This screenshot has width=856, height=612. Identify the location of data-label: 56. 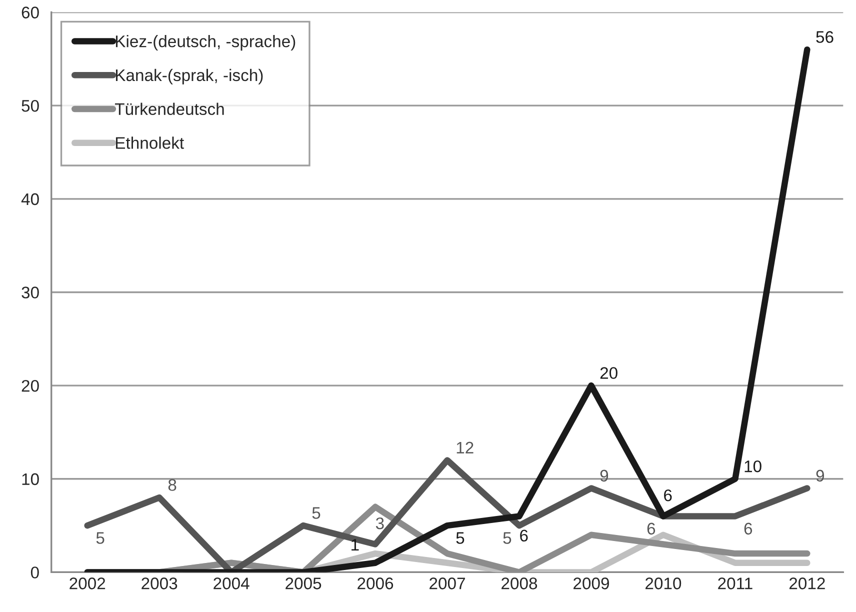
(825, 37).